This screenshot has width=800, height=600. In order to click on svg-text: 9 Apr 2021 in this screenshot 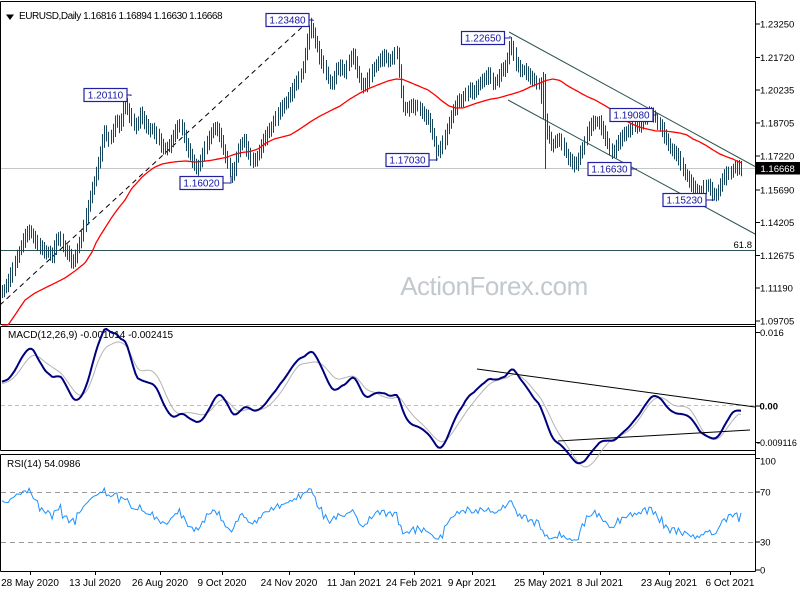, I will do `click(472, 583)`.